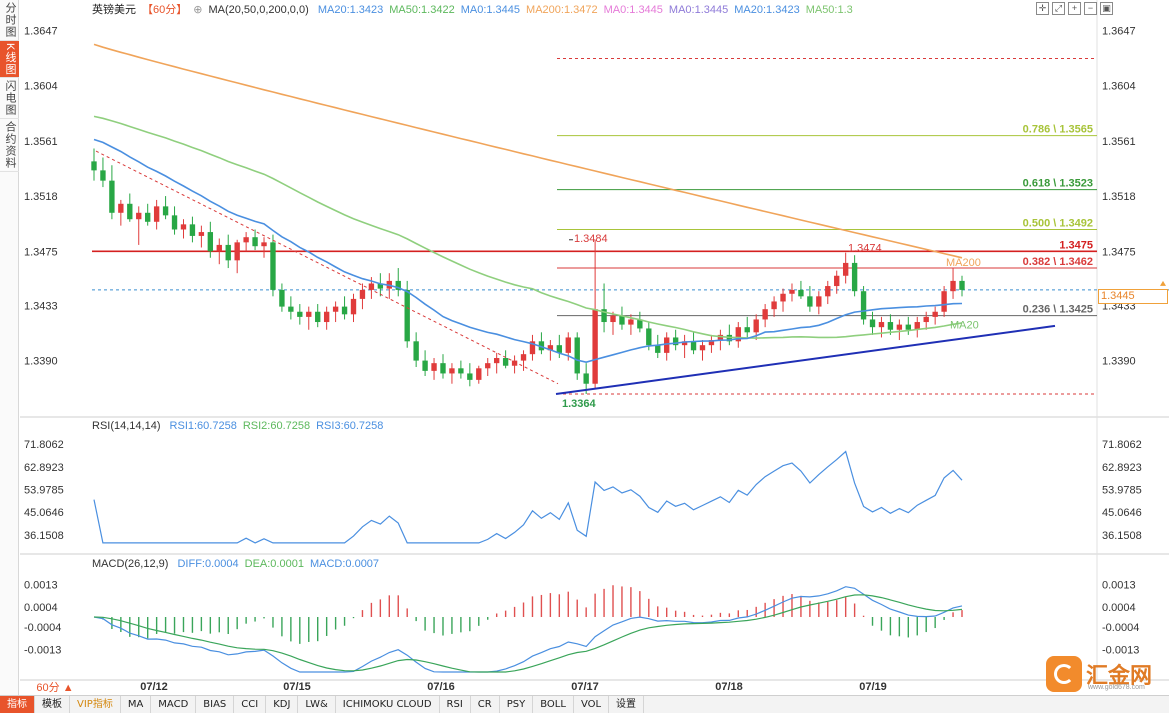 The height and width of the screenshot is (713, 1169). I want to click on ma-legend-item: MA20:1.3423, so click(350, 10).